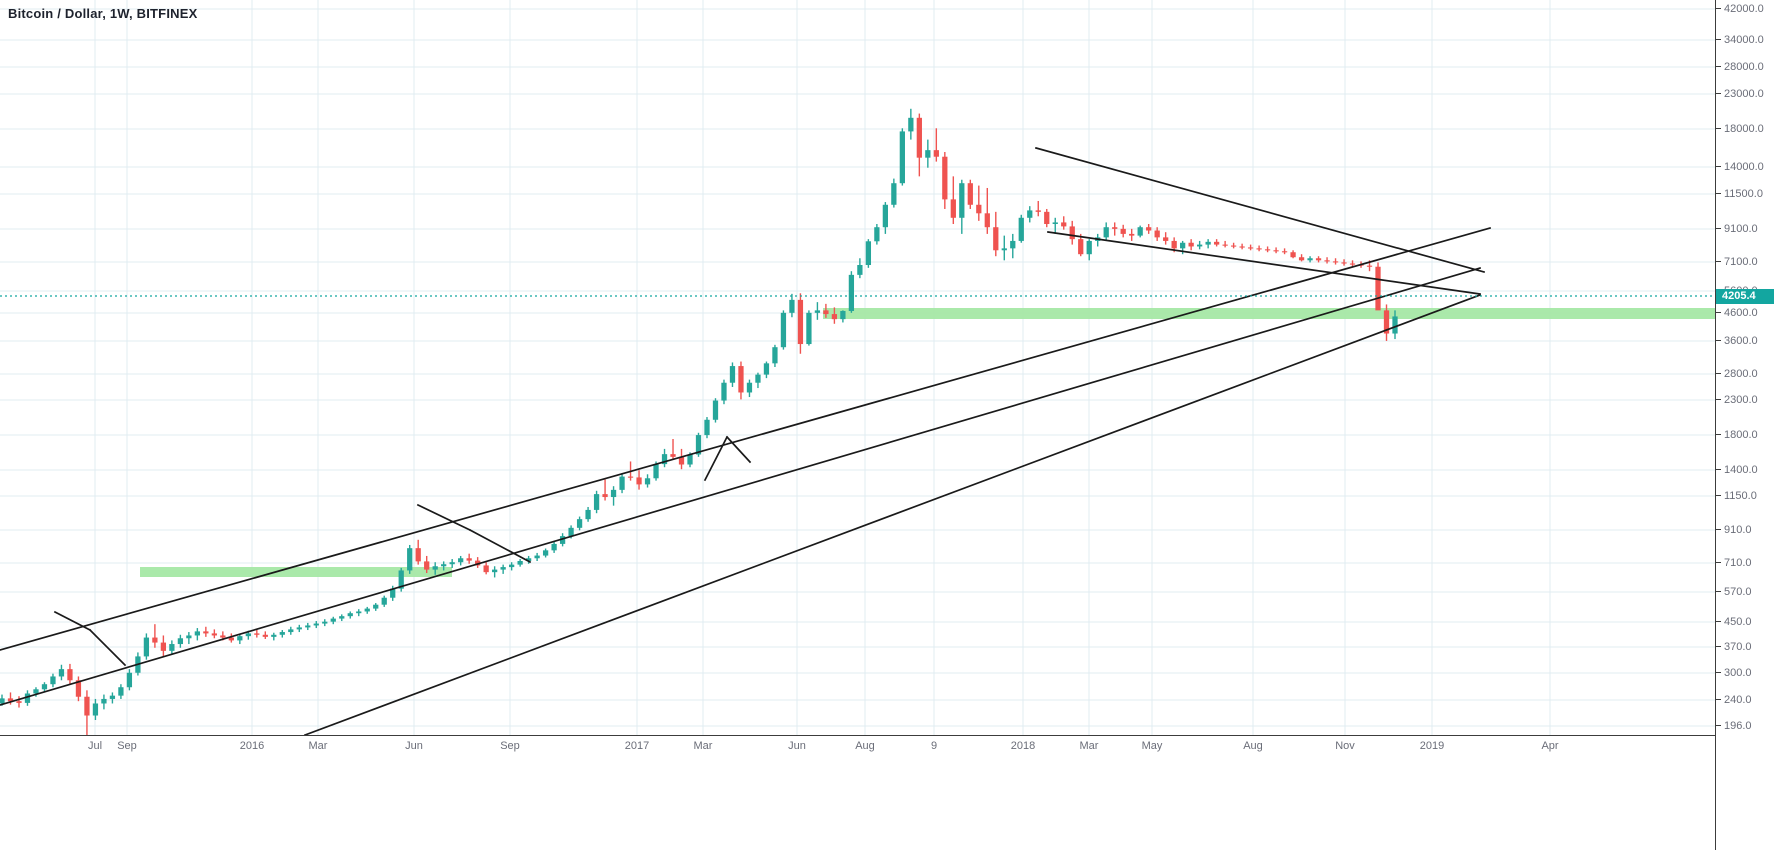 This screenshot has width=1774, height=850. What do you see at coordinates (1023, 746) in the screenshot?
I see `time-axis-tick-label: 2018` at bounding box center [1023, 746].